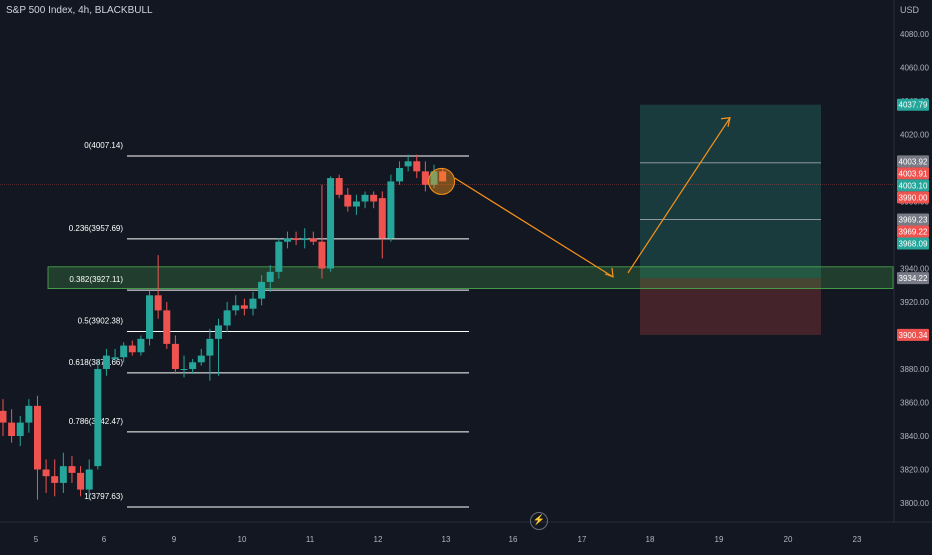  What do you see at coordinates (788, 539) in the screenshot?
I see `x-tick-label: 20` at bounding box center [788, 539].